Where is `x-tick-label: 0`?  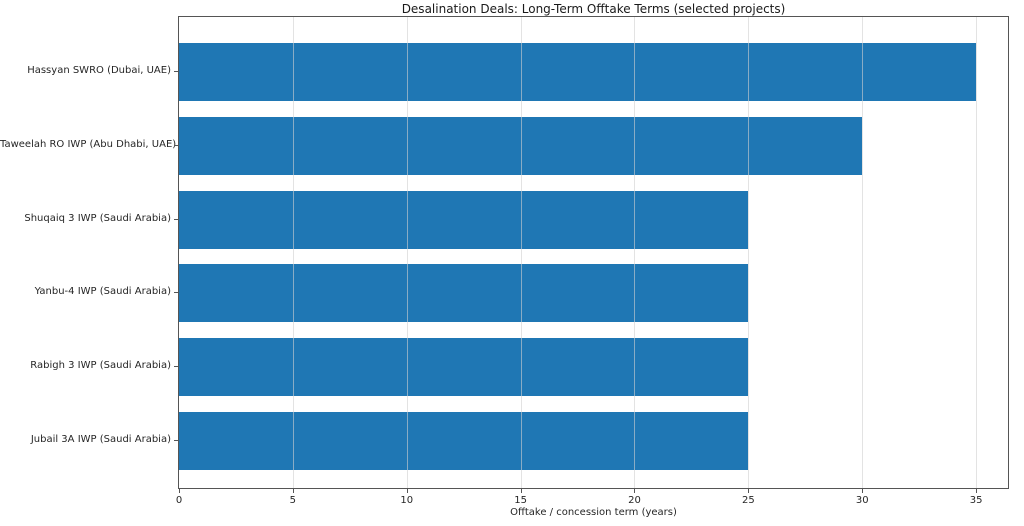 x-tick-label: 0 is located at coordinates (179, 500).